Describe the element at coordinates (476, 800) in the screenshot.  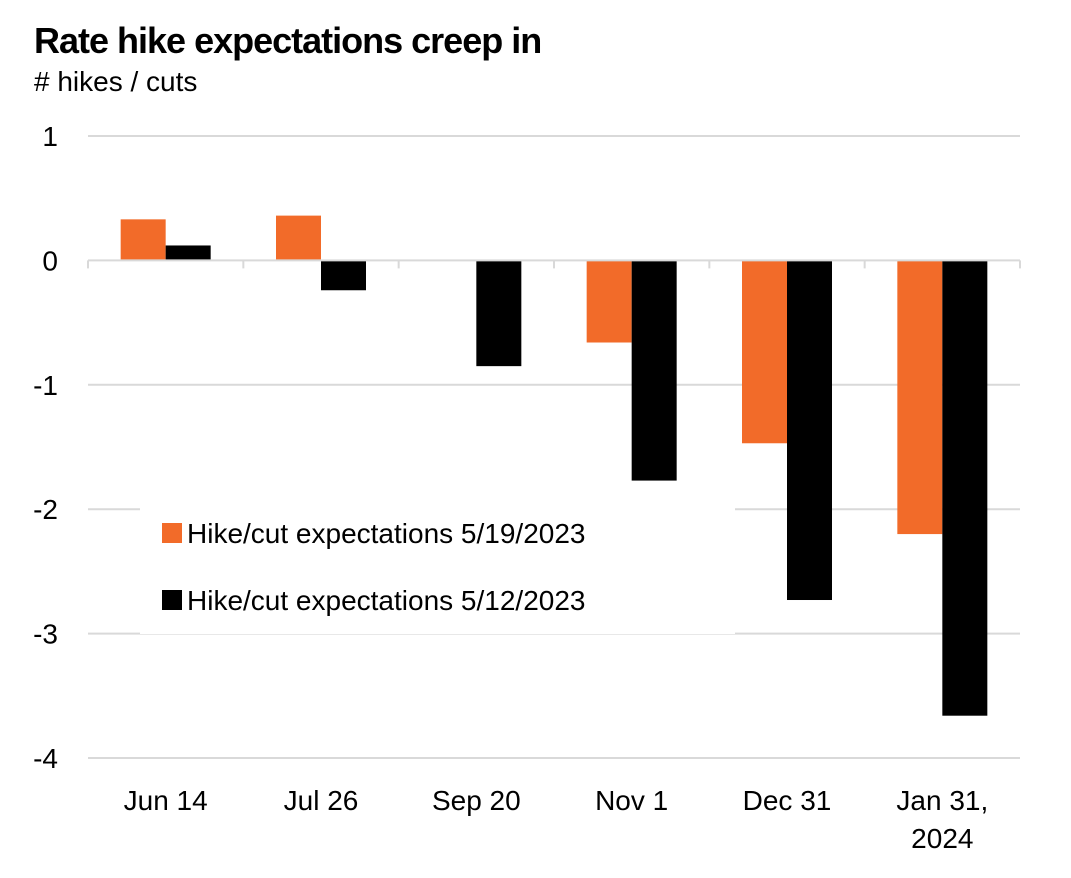
I see `x-tick-label: Sep 20` at that location.